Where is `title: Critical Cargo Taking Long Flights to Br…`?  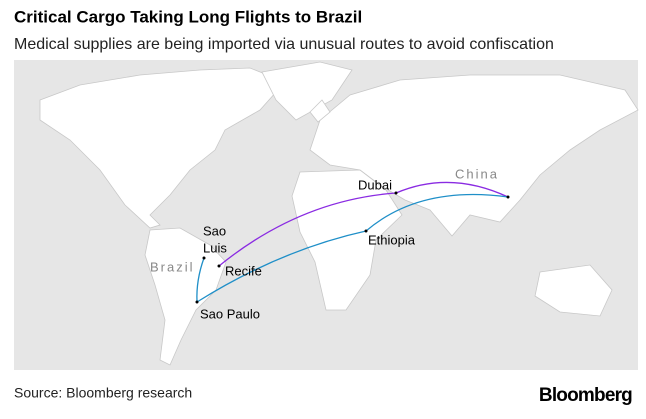 title: Critical Cargo Taking Long Flights to Br… is located at coordinates (188, 16).